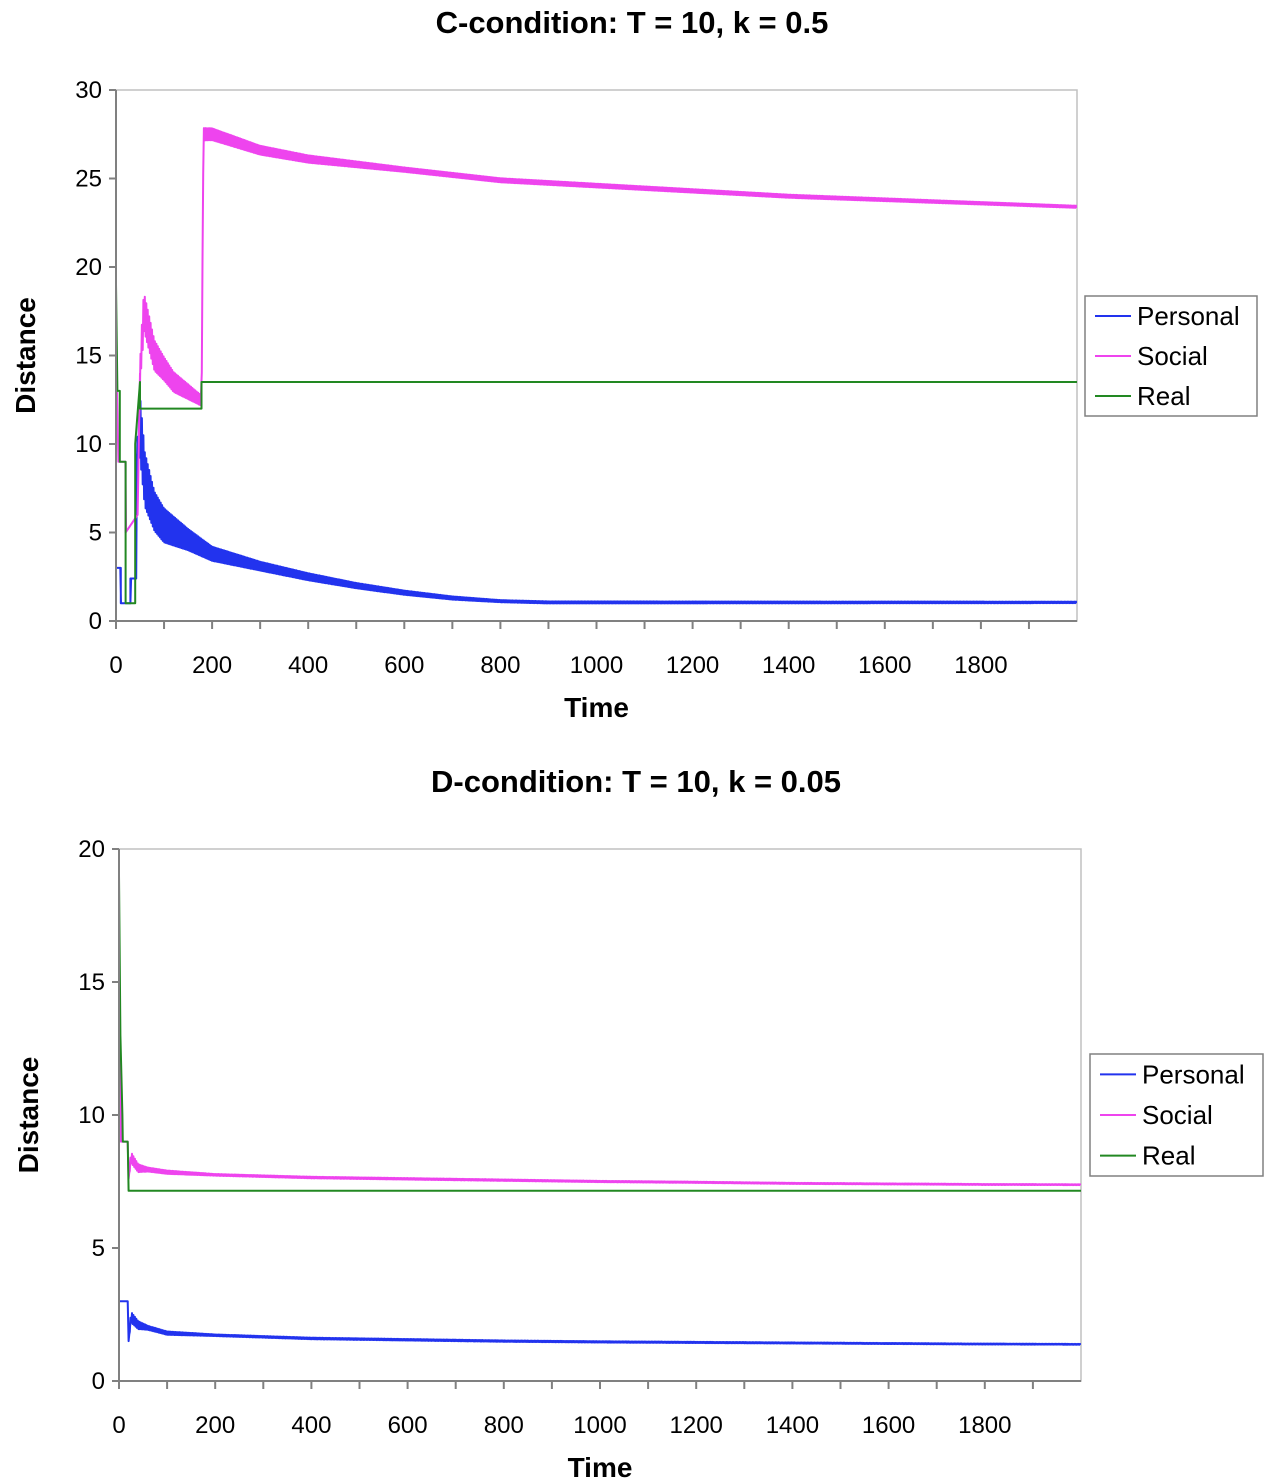 The image size is (1268, 1481). What do you see at coordinates (88, 179) in the screenshot?
I see `y-tick-label: 25` at bounding box center [88, 179].